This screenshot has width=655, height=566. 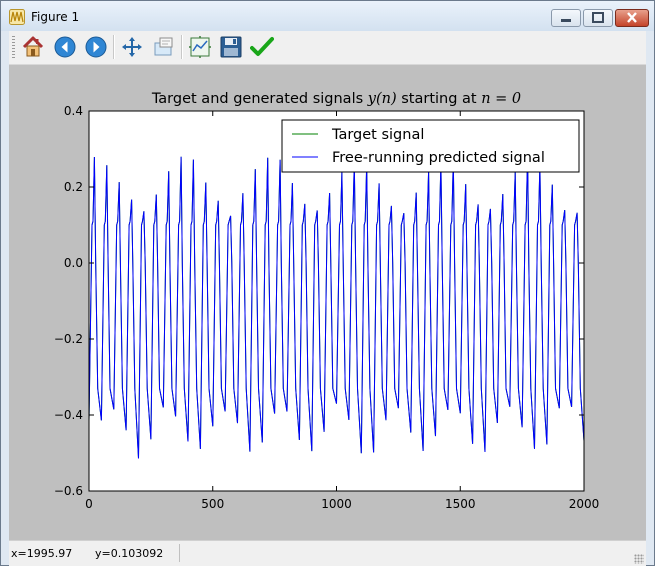 What do you see at coordinates (501, 99) in the screenshot?
I see `chart-title-math-n: n = 0` at bounding box center [501, 99].